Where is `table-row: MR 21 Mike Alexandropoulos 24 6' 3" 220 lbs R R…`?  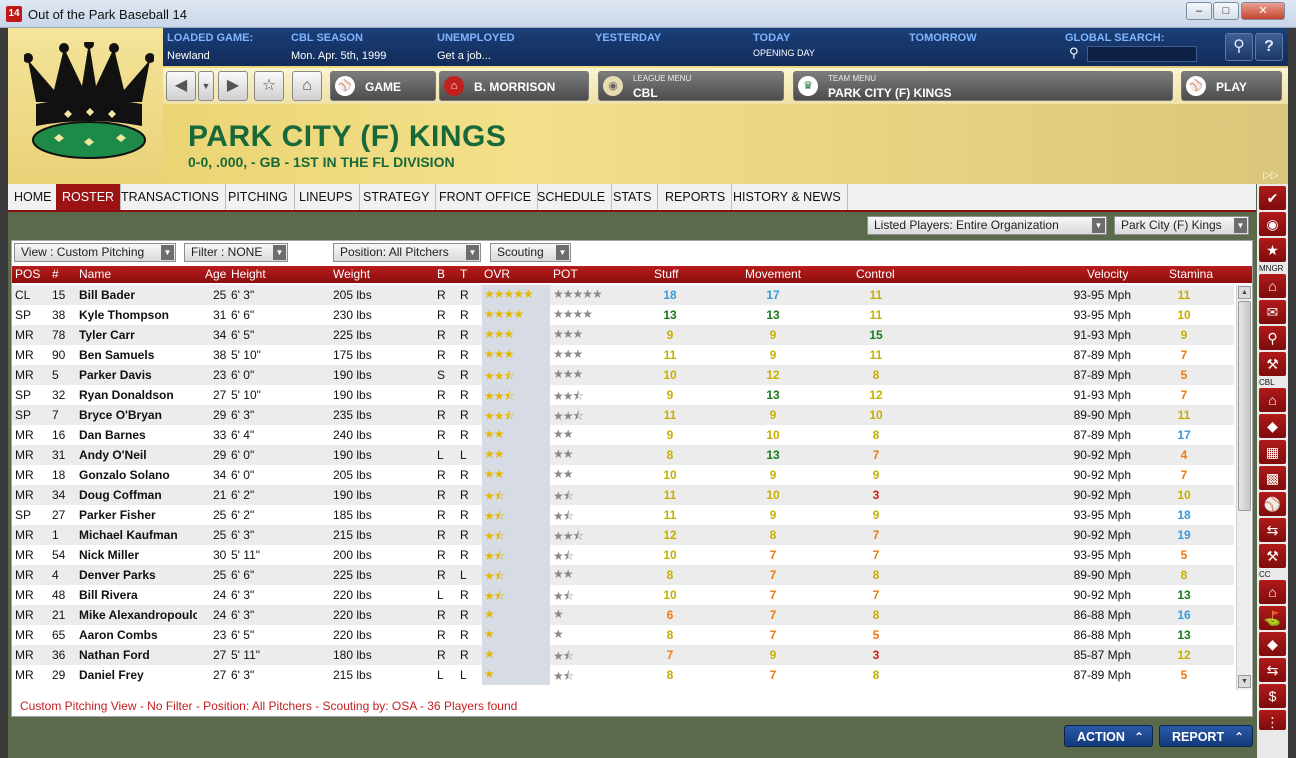 table-row: MR 21 Mike Alexandropoulos 24 6' 3" 220 lbs R R… is located at coordinates (623, 615).